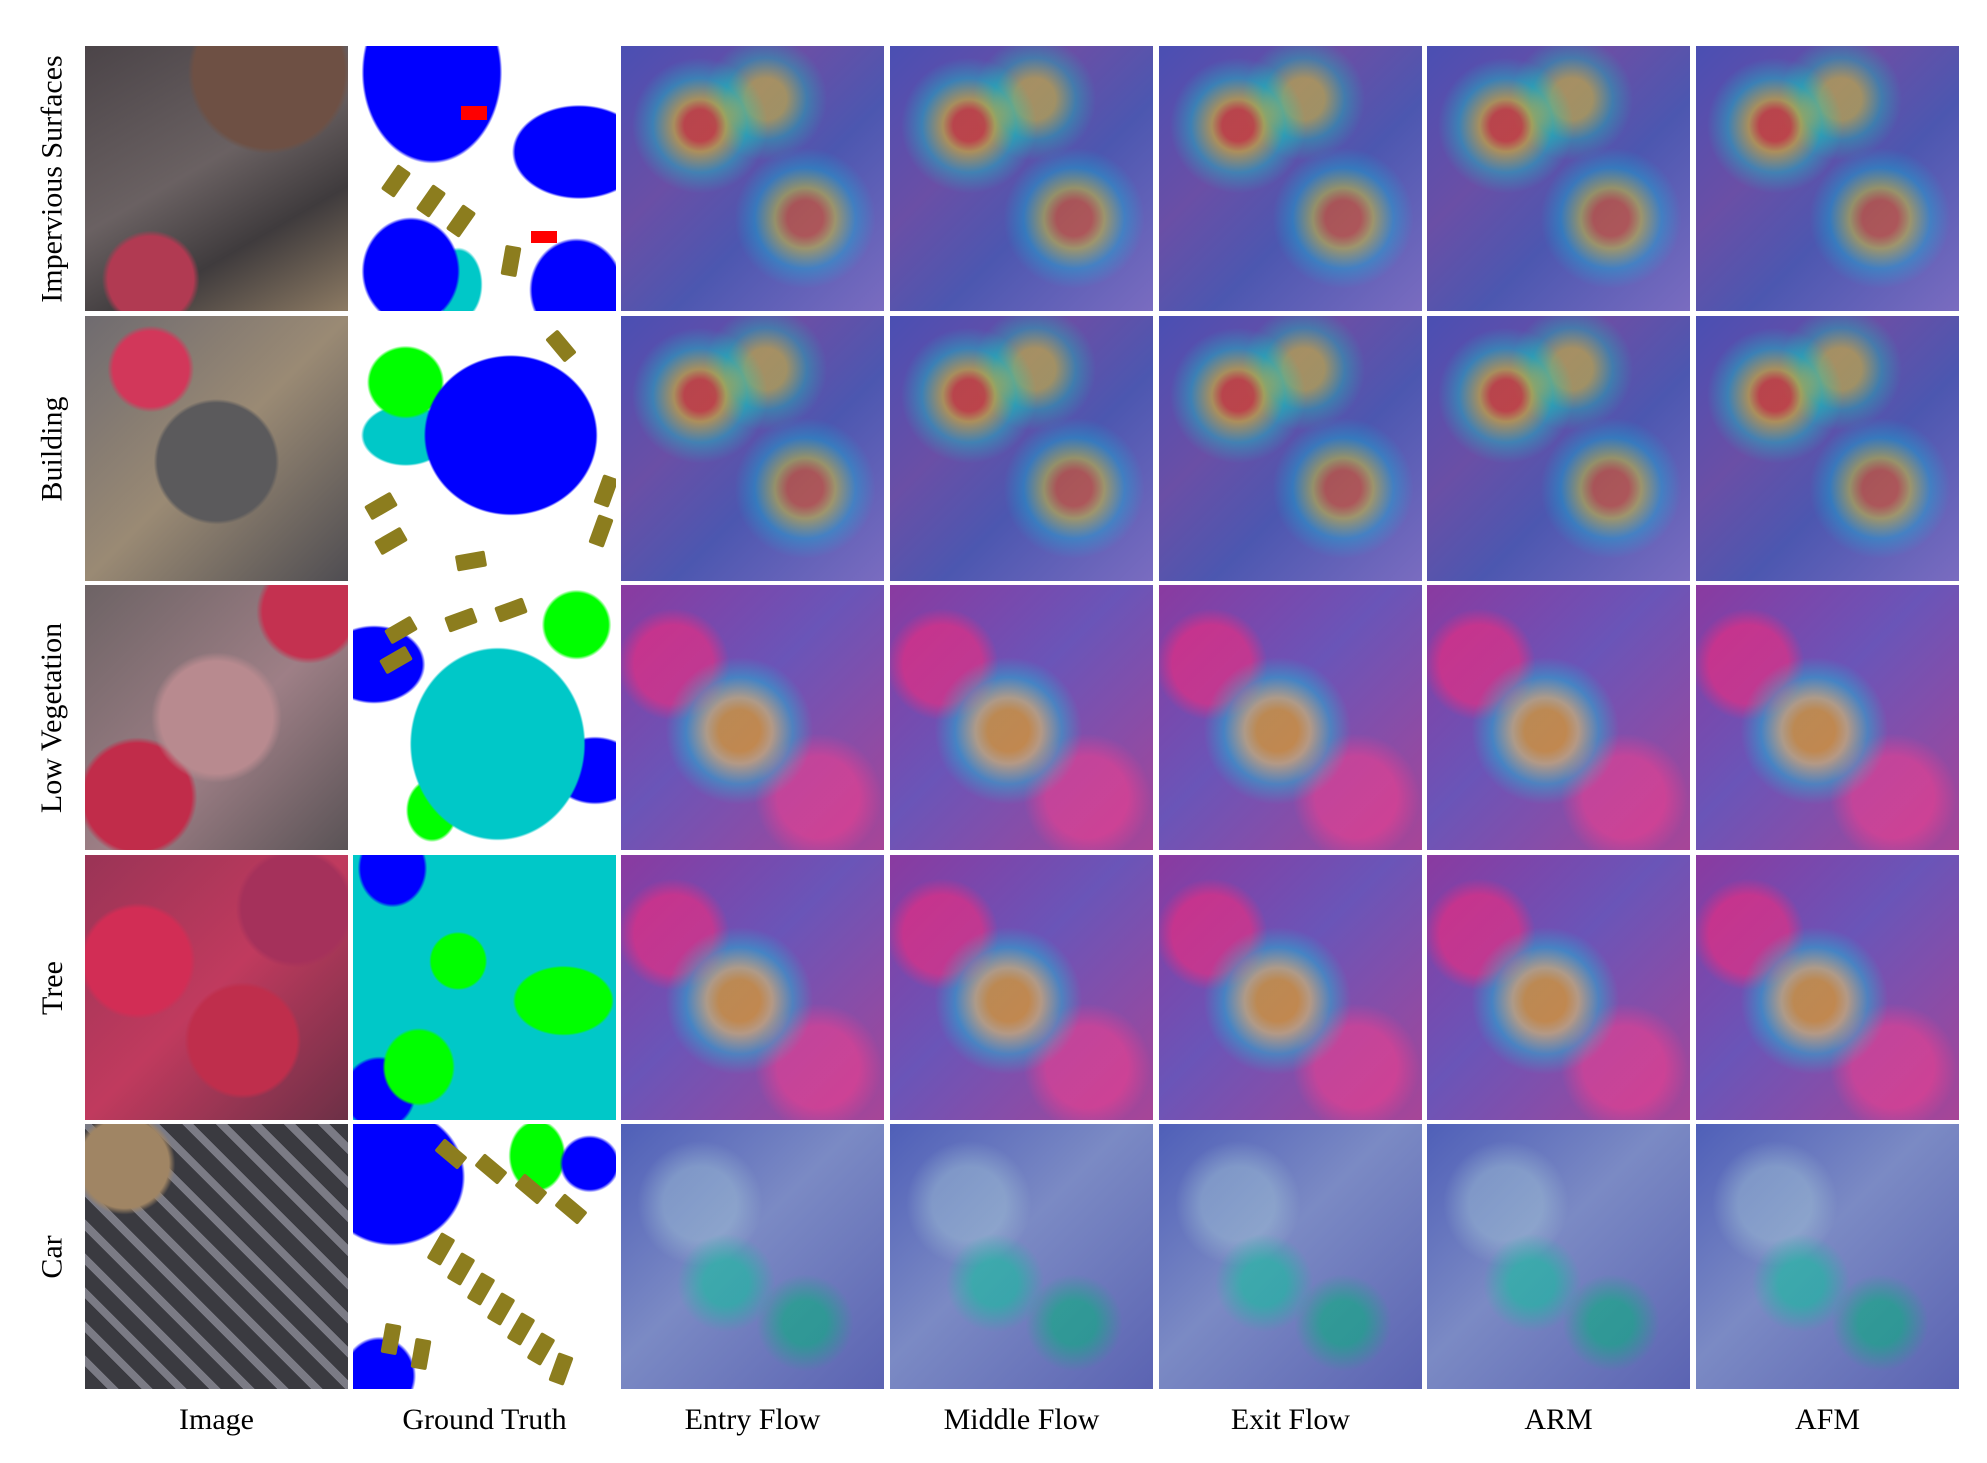  I want to click on column-label-arm: ARM, so click(1558, 1419).